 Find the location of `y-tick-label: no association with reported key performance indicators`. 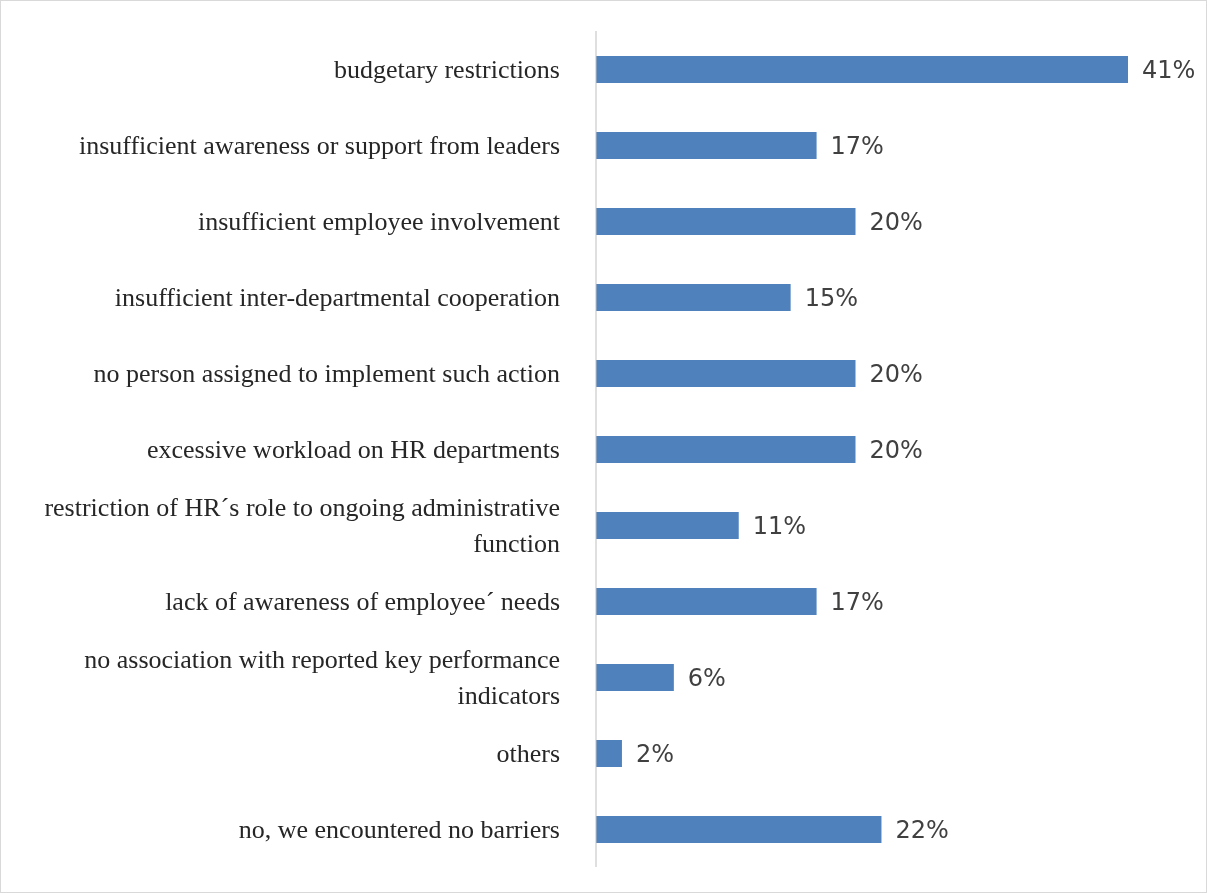

y-tick-label: no association with reported key performance indicators is located at coordinates (322, 677).